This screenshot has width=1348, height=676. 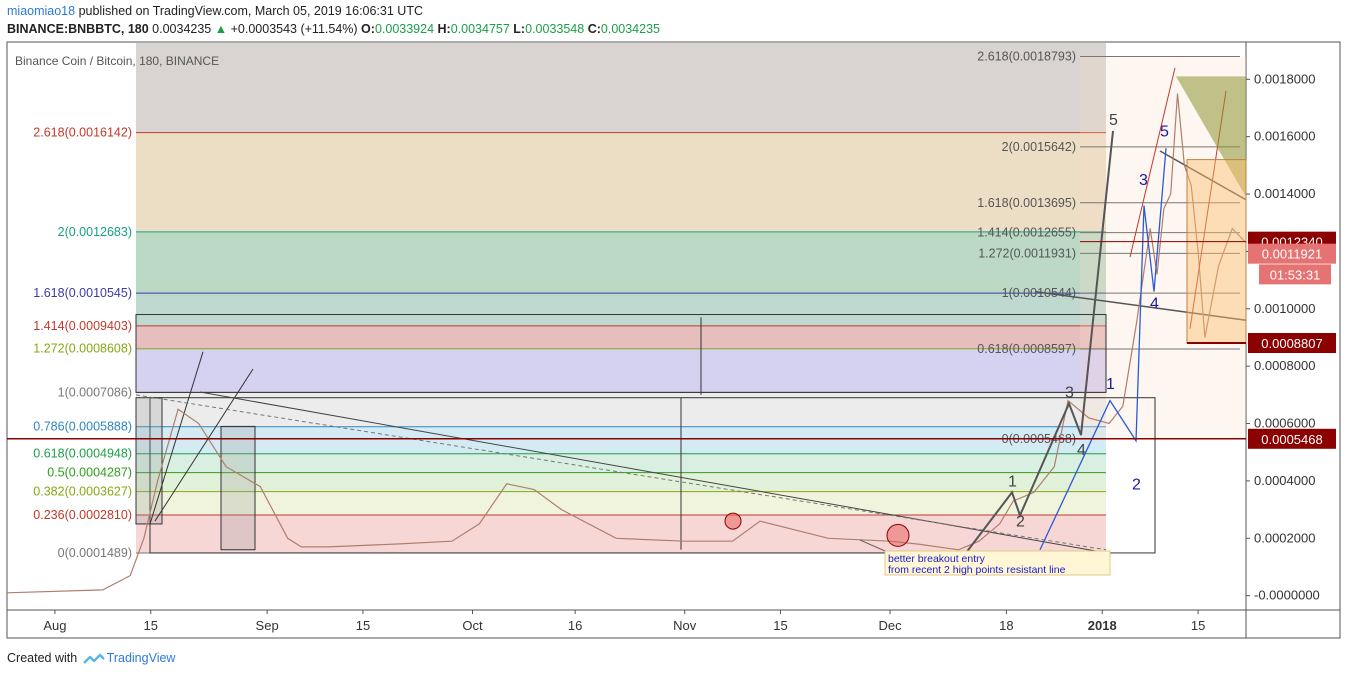 What do you see at coordinates (1287, 595) in the screenshot?
I see `y-tick-label: -0.0000000` at bounding box center [1287, 595].